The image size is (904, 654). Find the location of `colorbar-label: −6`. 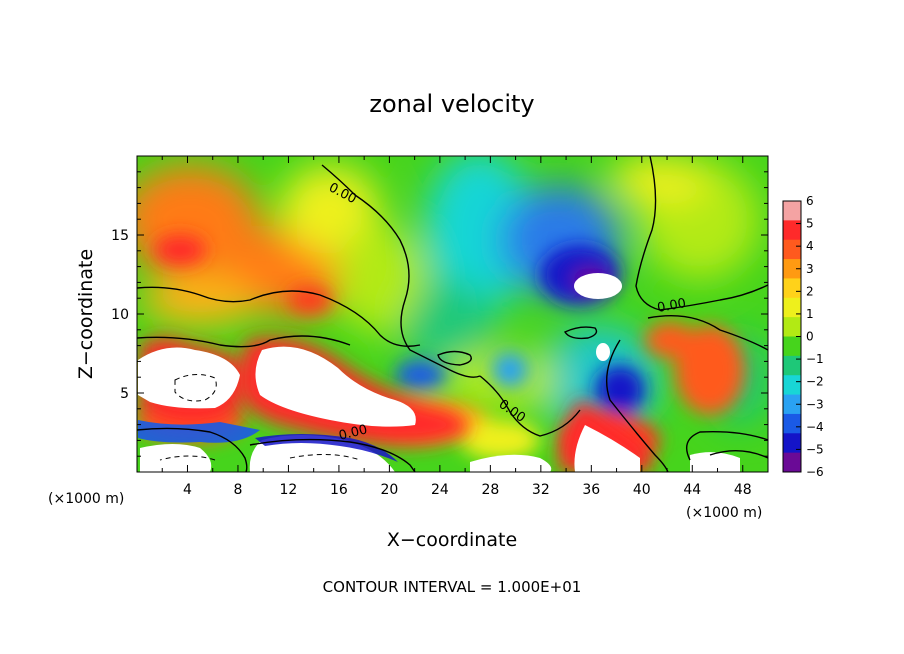

colorbar-label: −6 is located at coordinates (815, 472).